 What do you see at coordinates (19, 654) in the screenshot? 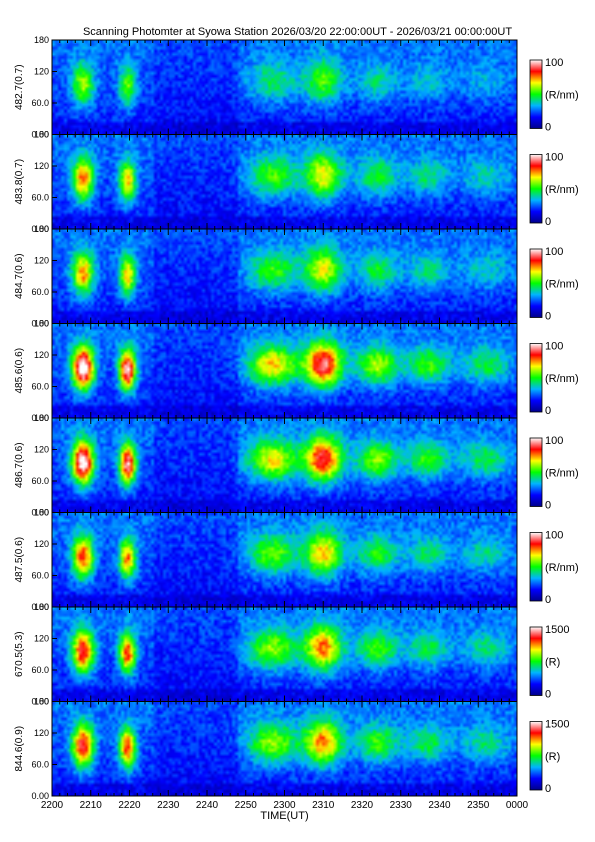
I see `panel-ylabel: 670.5(5.3)` at bounding box center [19, 654].